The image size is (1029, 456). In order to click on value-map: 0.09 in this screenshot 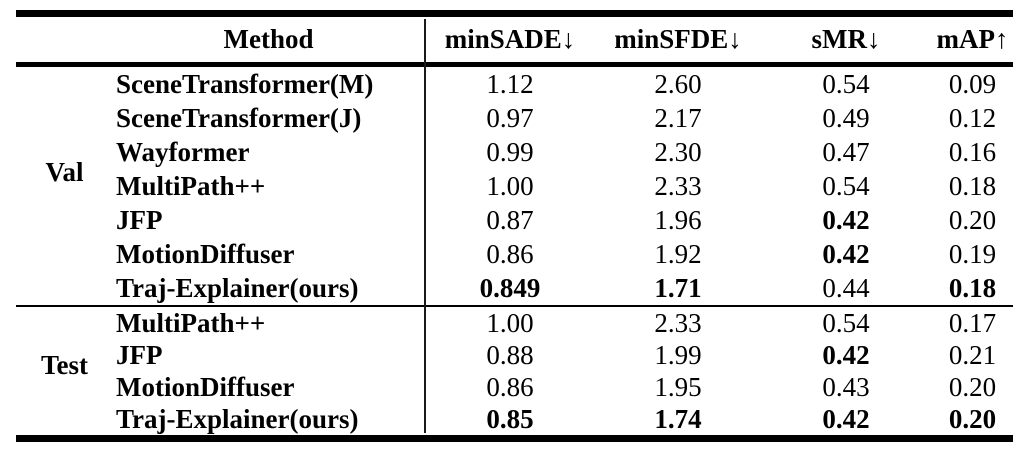, I will do `click(972, 83)`.